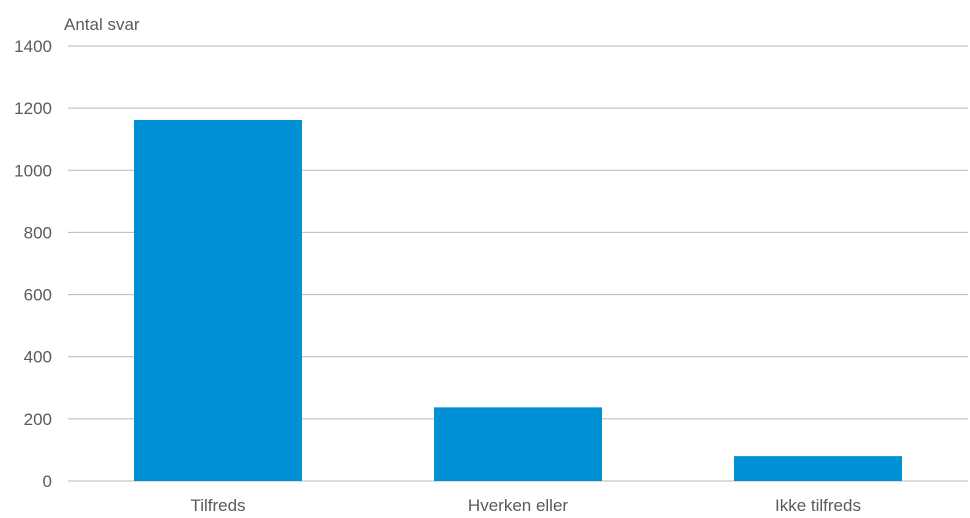 This screenshot has height=518, width=970. What do you see at coordinates (33, 46) in the screenshot?
I see `y-tick-label: 1400` at bounding box center [33, 46].